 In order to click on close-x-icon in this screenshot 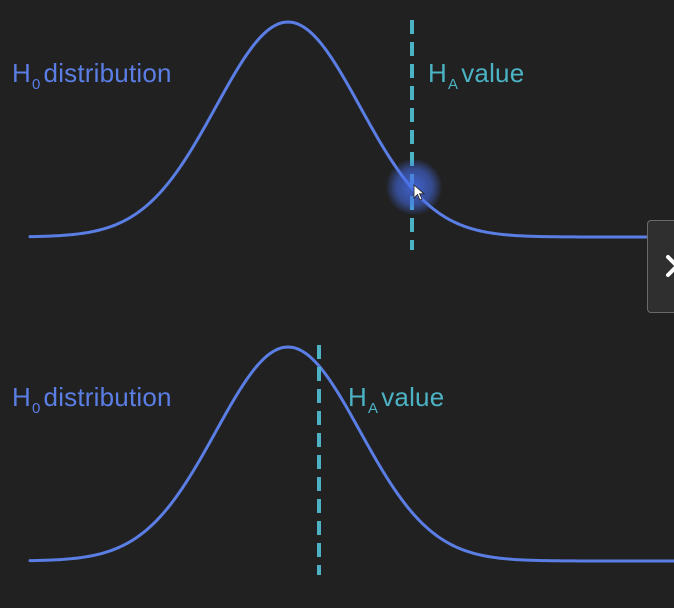, I will do `click(670, 266)`.